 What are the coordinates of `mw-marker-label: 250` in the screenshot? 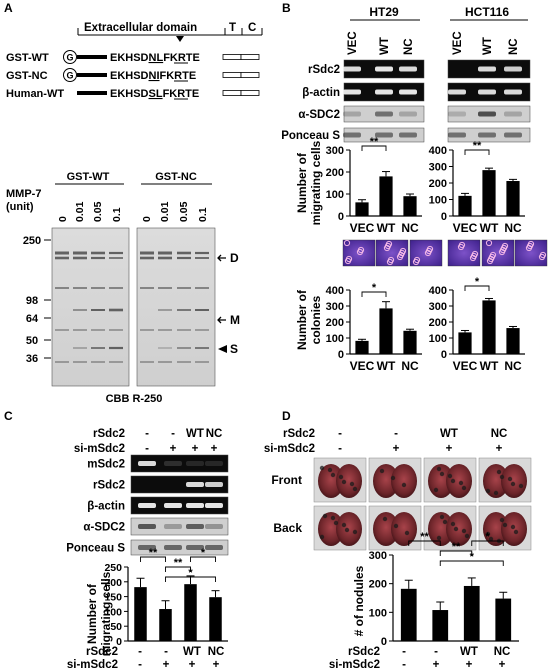 It's located at (32, 241).